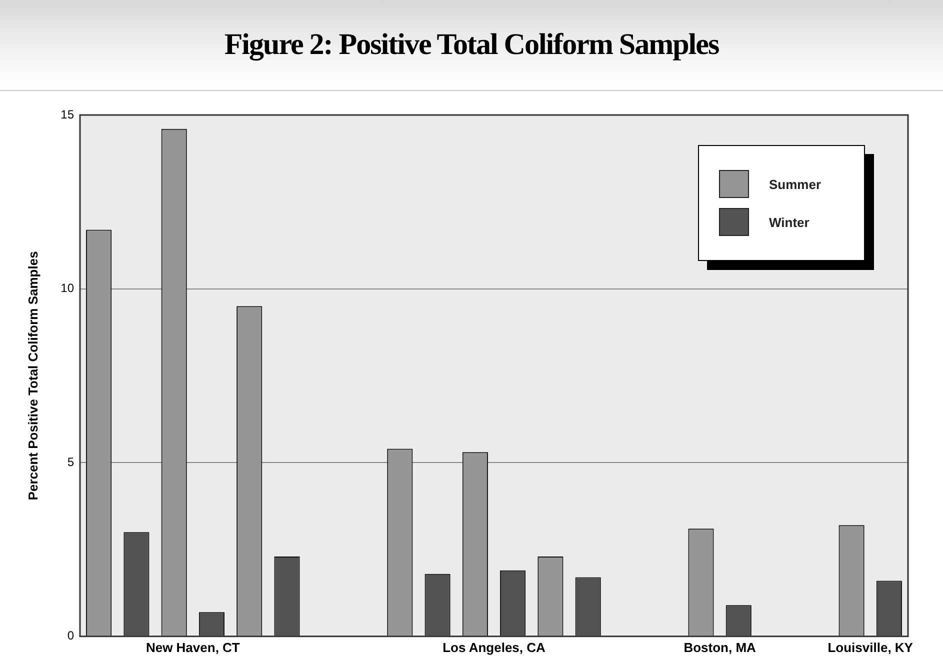  I want to click on x-tick-label: New Haven, CT, so click(193, 647).